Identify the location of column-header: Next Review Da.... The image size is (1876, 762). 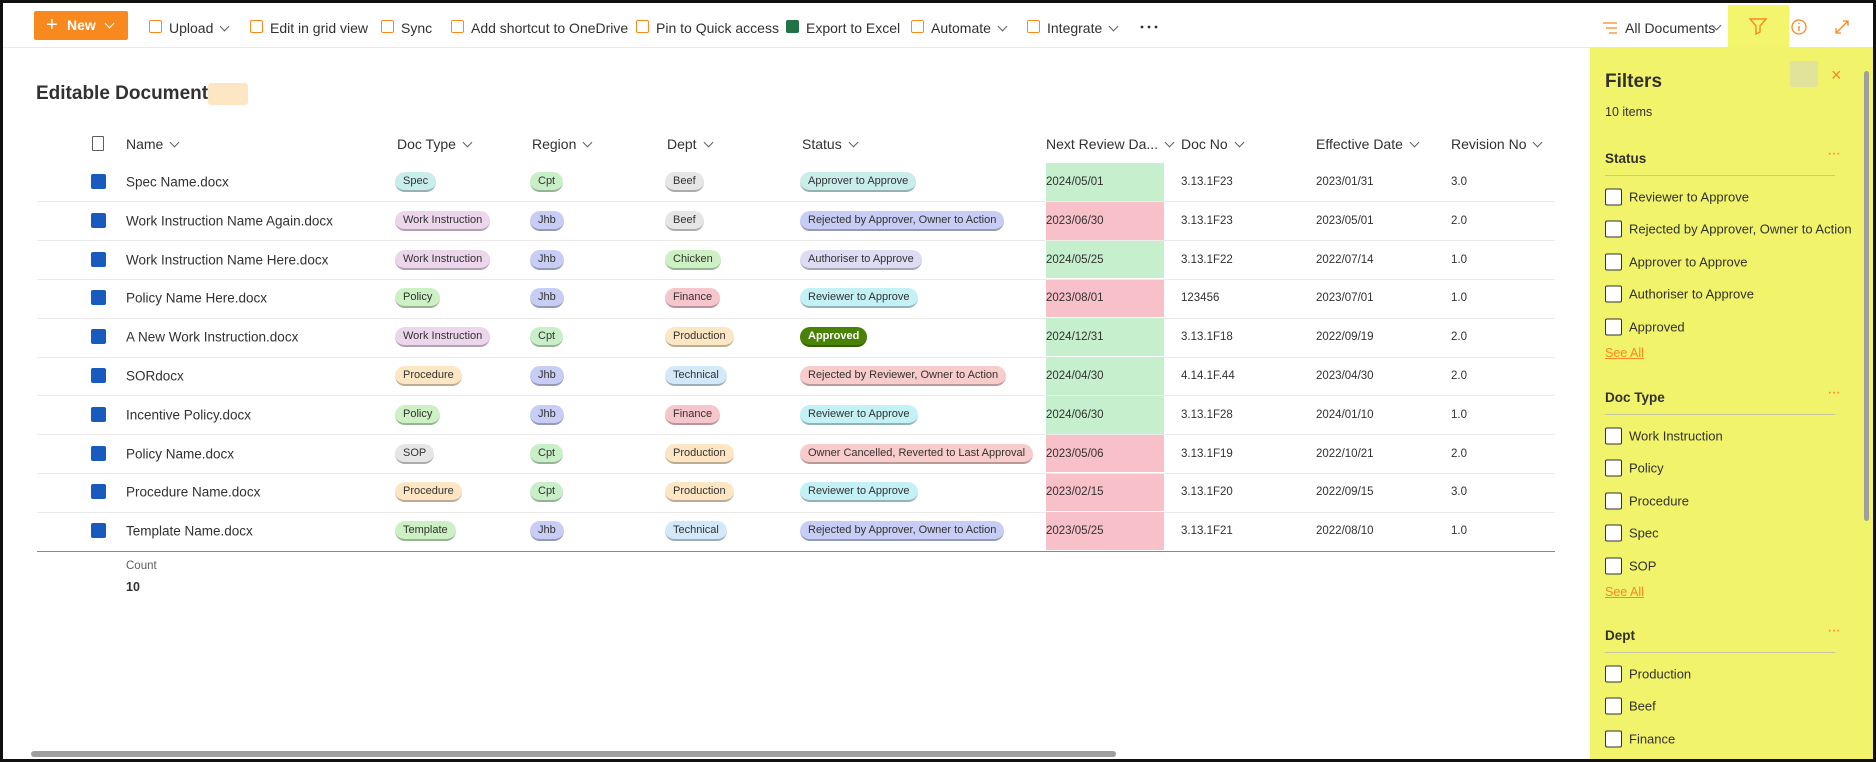
(1110, 144).